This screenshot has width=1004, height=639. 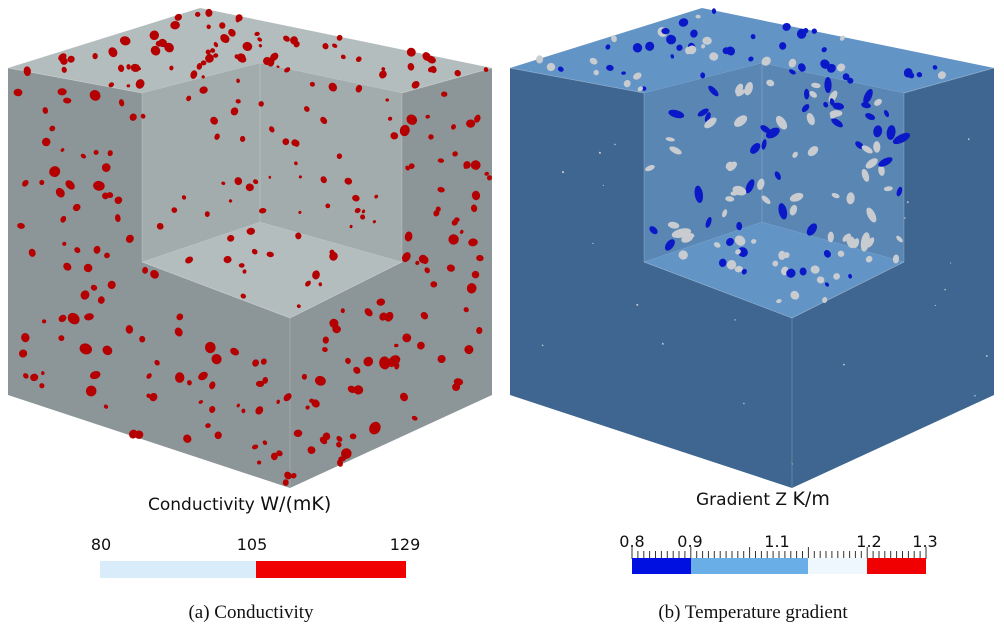 What do you see at coordinates (577, 80) in the screenshot?
I see `cube-edge` at bounding box center [577, 80].